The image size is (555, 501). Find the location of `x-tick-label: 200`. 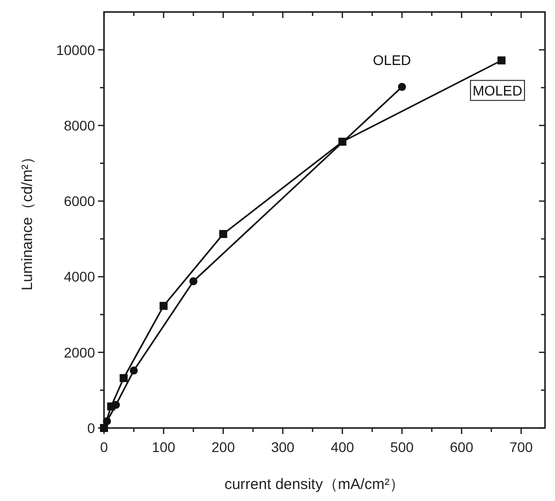

x-tick-label: 200 is located at coordinates (224, 447).